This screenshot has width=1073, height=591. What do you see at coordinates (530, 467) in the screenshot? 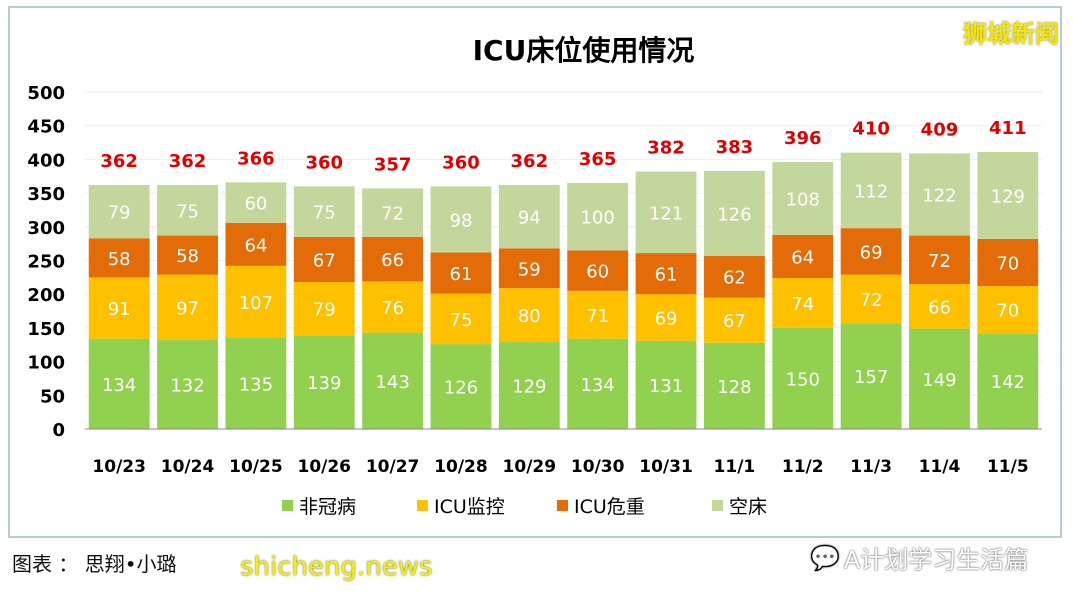
I see `x-tick-label: 10/29` at bounding box center [530, 467].